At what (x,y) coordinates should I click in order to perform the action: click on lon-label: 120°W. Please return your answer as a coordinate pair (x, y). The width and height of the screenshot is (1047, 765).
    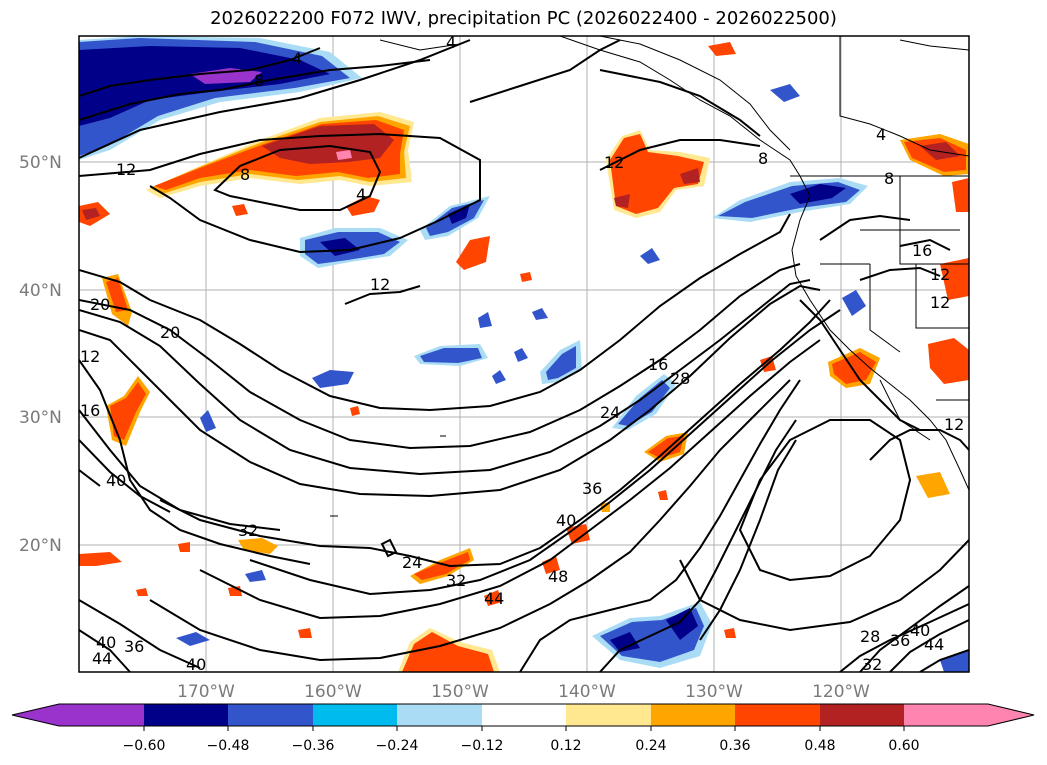
    Looking at the image, I should click on (841, 692).